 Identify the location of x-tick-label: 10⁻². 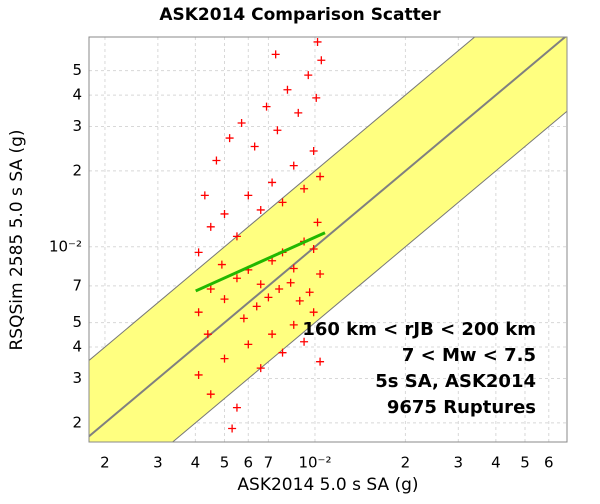
(314, 463).